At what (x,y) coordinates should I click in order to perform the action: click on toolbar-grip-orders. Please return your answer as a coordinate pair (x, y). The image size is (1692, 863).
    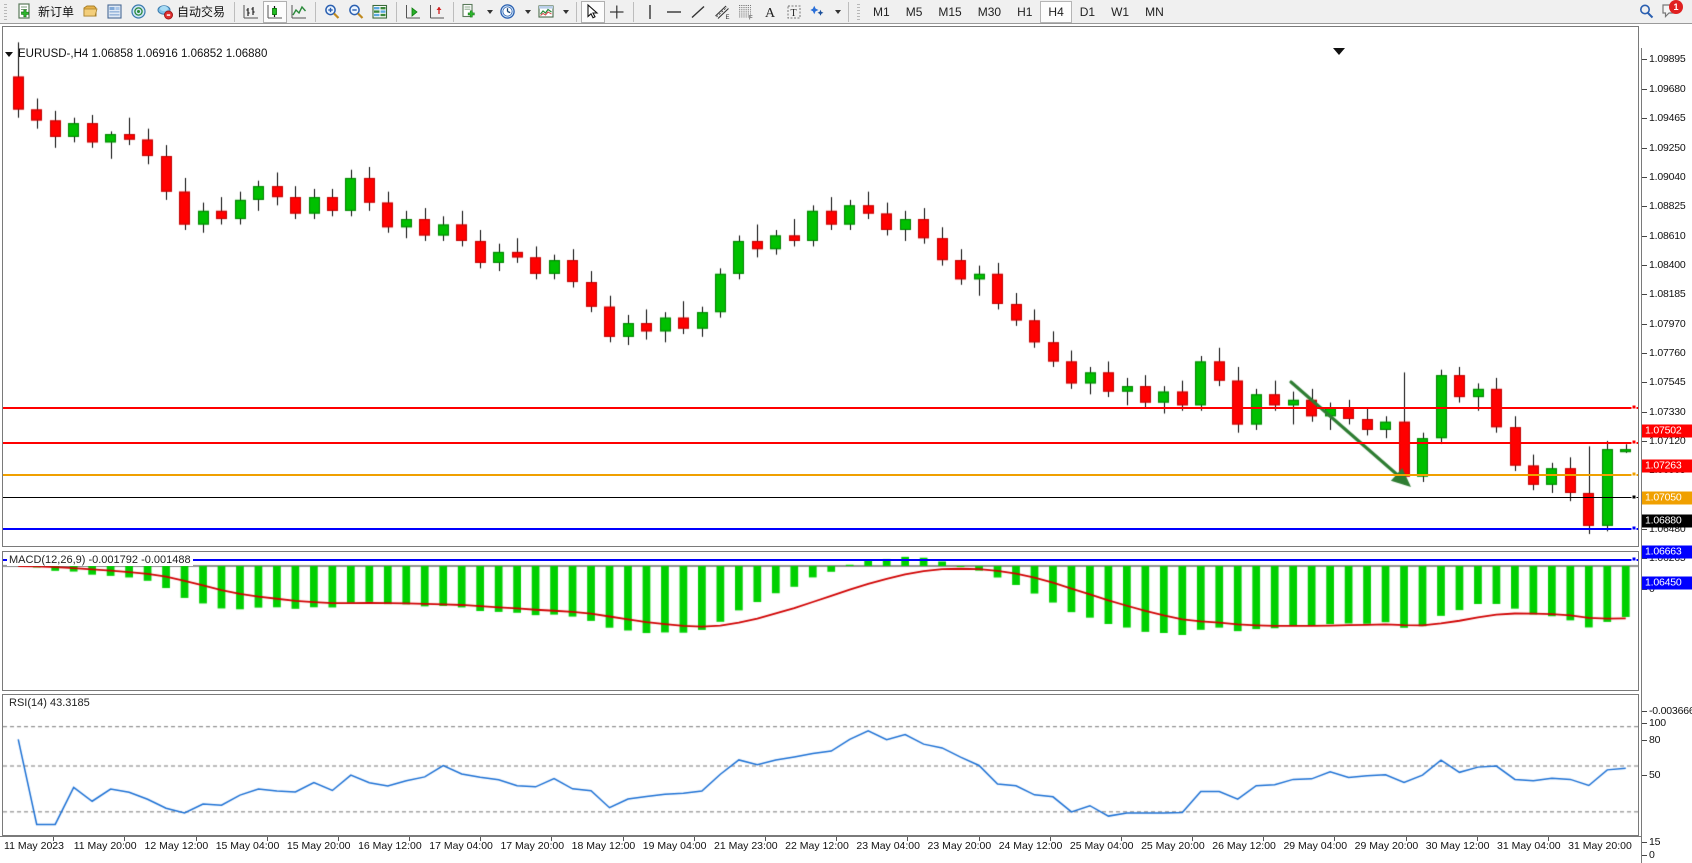
    Looking at the image, I should click on (6, 11).